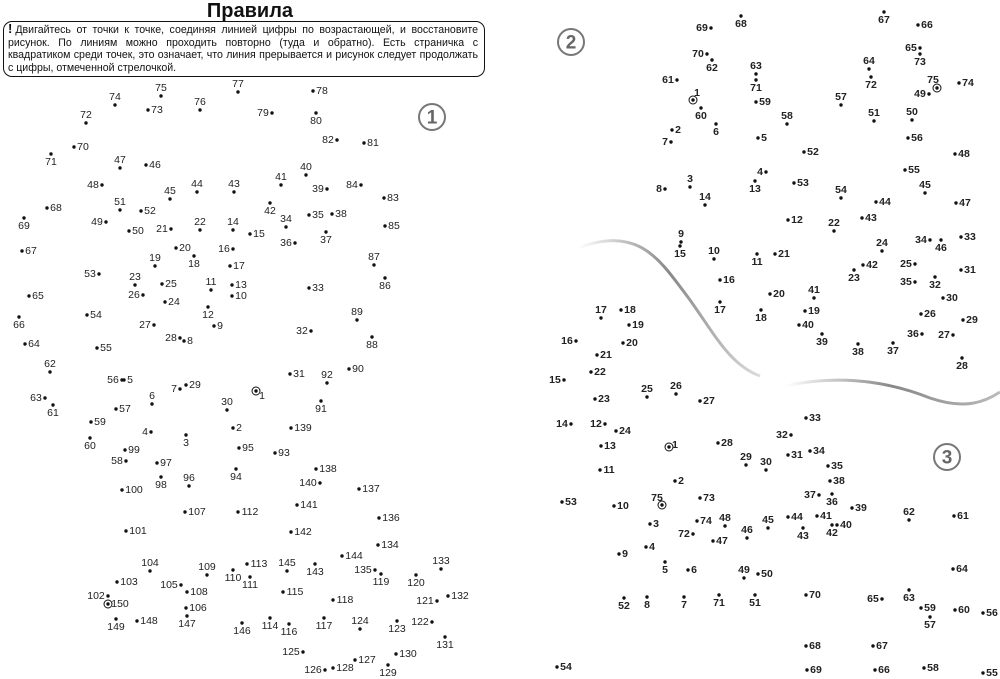 This screenshot has height=679, width=1000. Describe the element at coordinates (322, 91) in the screenshot. I see `dot-number: 78` at that location.